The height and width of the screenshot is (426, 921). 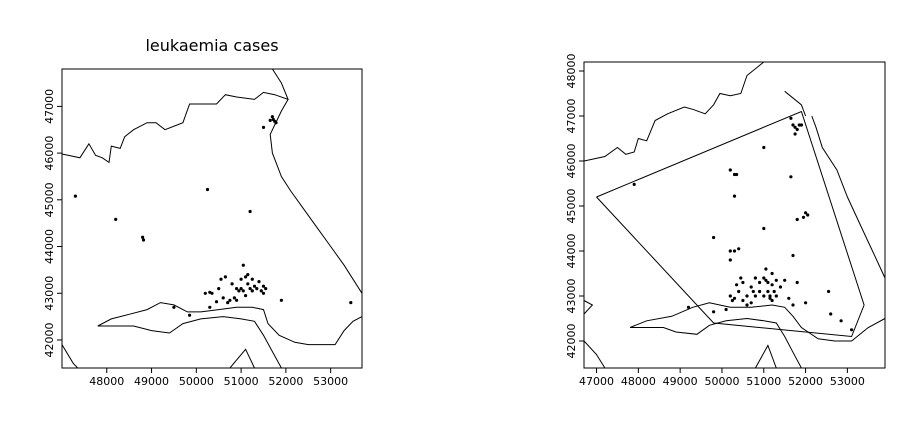 What do you see at coordinates (596, 381) in the screenshot?
I see `x-tick-label: 47000` at bounding box center [596, 381].